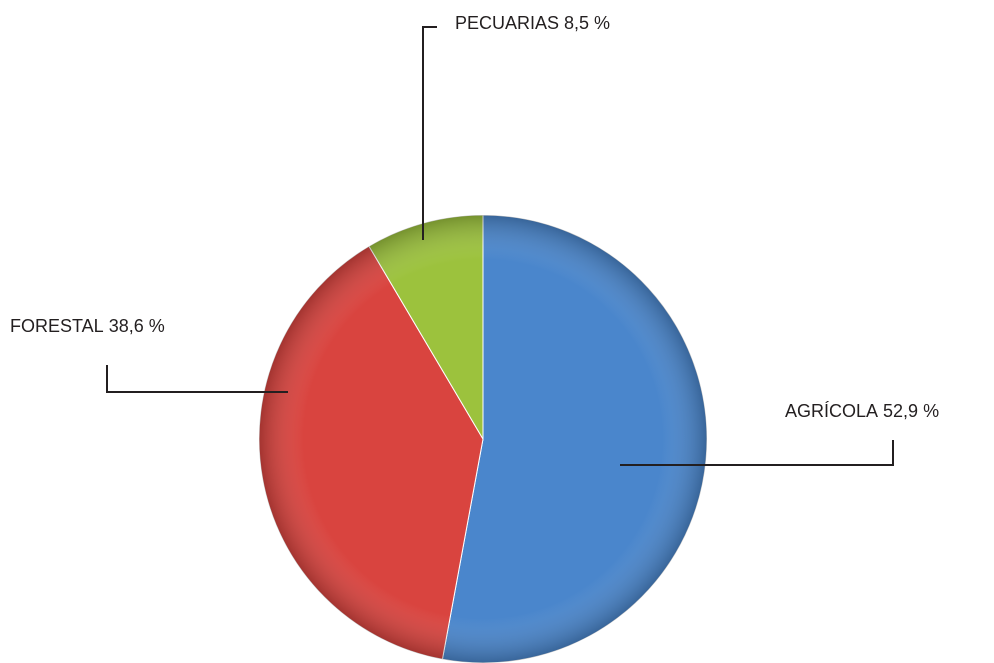 The image size is (994, 663). I want to click on slice-label: FORESTAL 38,6 %, so click(87, 326).